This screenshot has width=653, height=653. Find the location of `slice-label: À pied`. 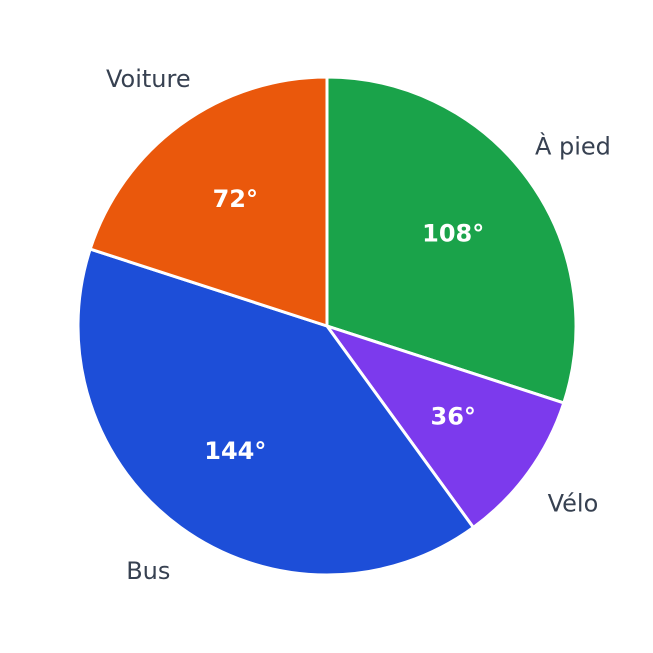

slice-label: À pied is located at coordinates (573, 145).